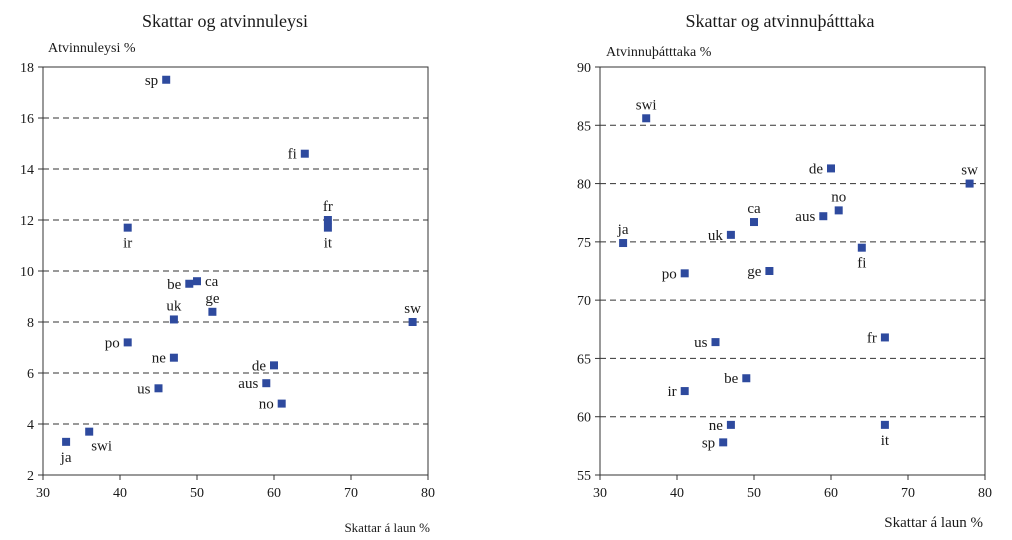 Image resolution: width=1012 pixels, height=540 pixels. Describe the element at coordinates (780, 21) in the screenshot. I see `chart-title: Skattar og atvinnuþátttaka` at that location.